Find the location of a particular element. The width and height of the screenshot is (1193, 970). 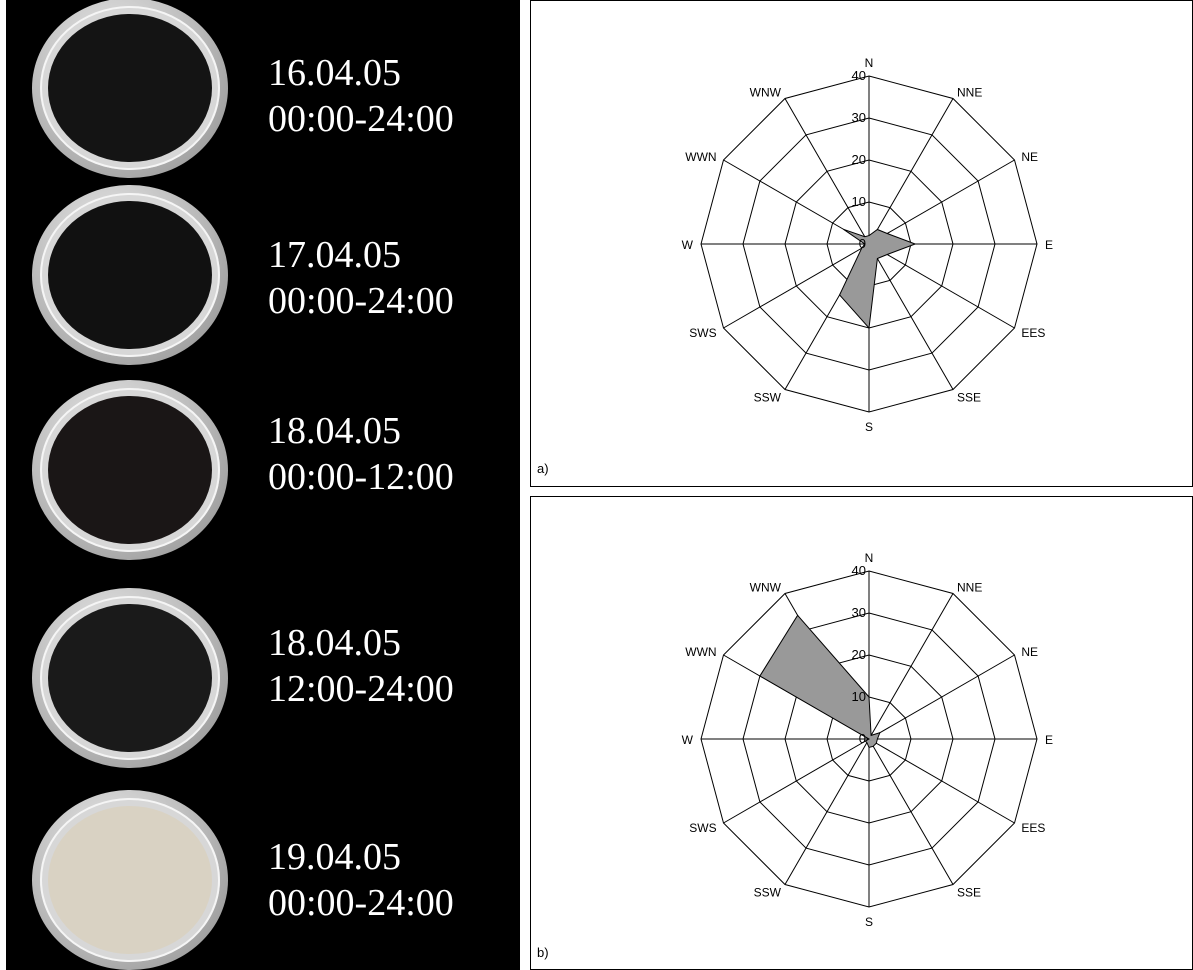

filter-date: 16.04.05 is located at coordinates (334, 73).